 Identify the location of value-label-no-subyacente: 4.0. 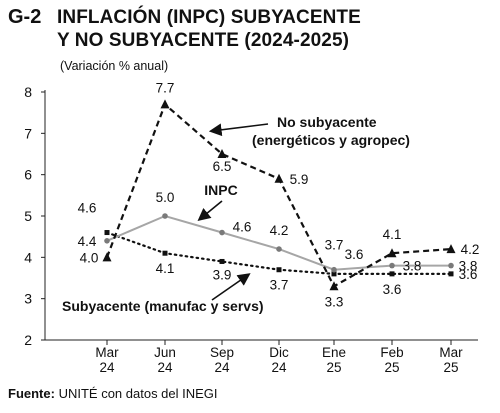
(89, 257).